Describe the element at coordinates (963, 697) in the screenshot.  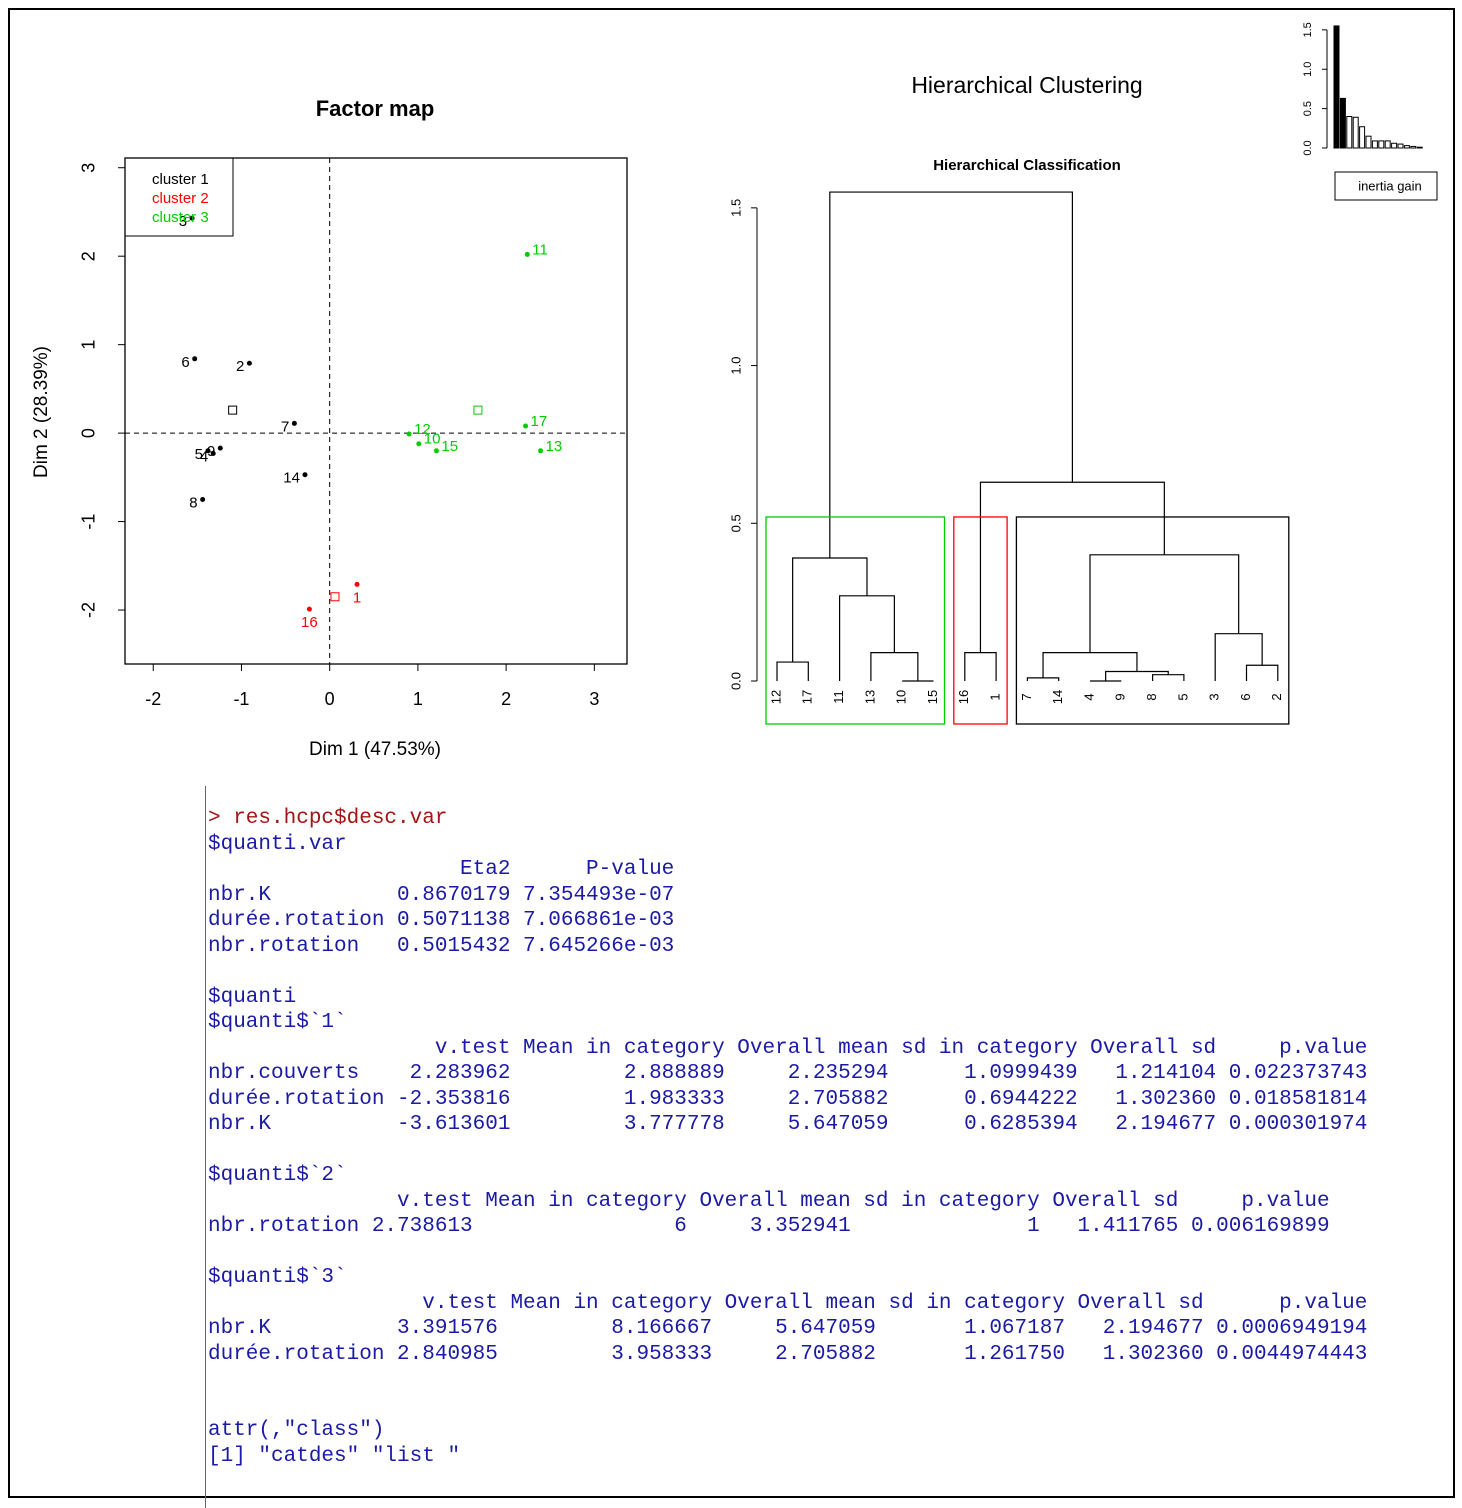
I see `leaf-label: 16` at that location.